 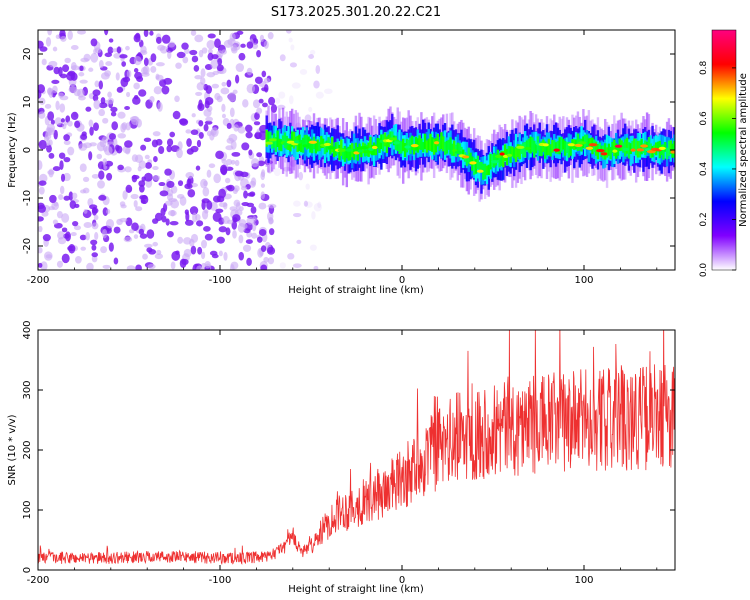 What do you see at coordinates (356, 589) in the screenshot?
I see `snr-x-label: Height of straight line (km)` at bounding box center [356, 589].